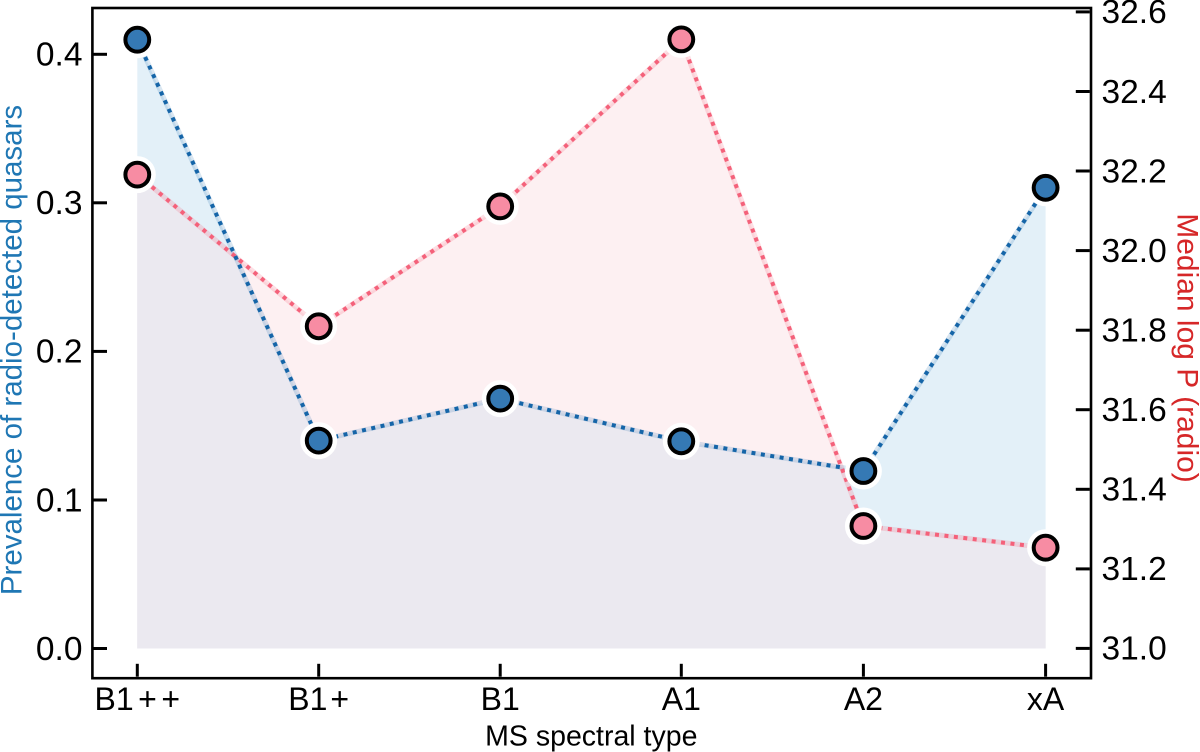  Describe the element at coordinates (320, 699) in the screenshot. I see `svg-text: B1+` at that location.